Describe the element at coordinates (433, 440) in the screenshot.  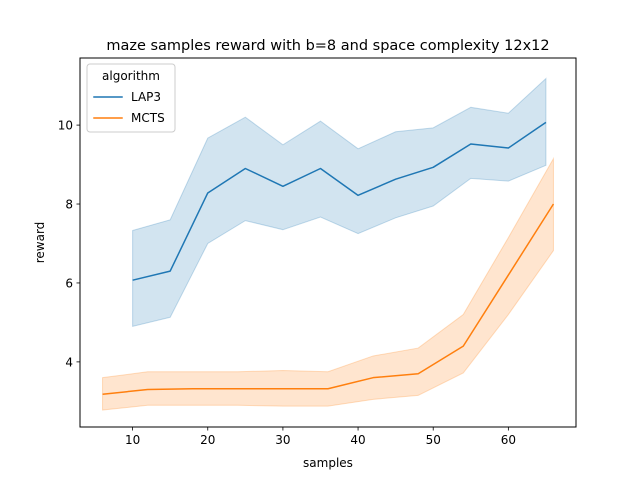
I see `x-tick-label: 50` at that location.